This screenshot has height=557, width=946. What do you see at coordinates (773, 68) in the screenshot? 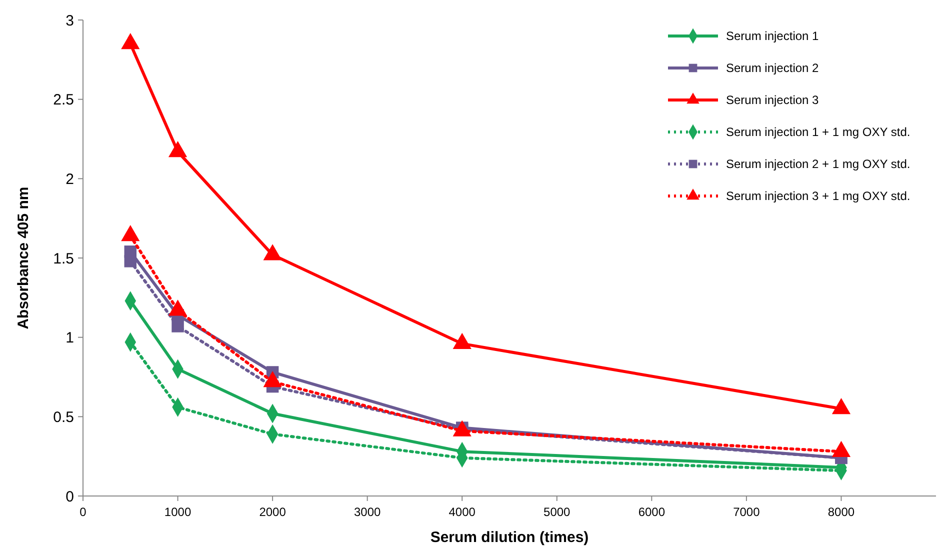
I see `legend-label: Serum injection 2` at bounding box center [773, 68].